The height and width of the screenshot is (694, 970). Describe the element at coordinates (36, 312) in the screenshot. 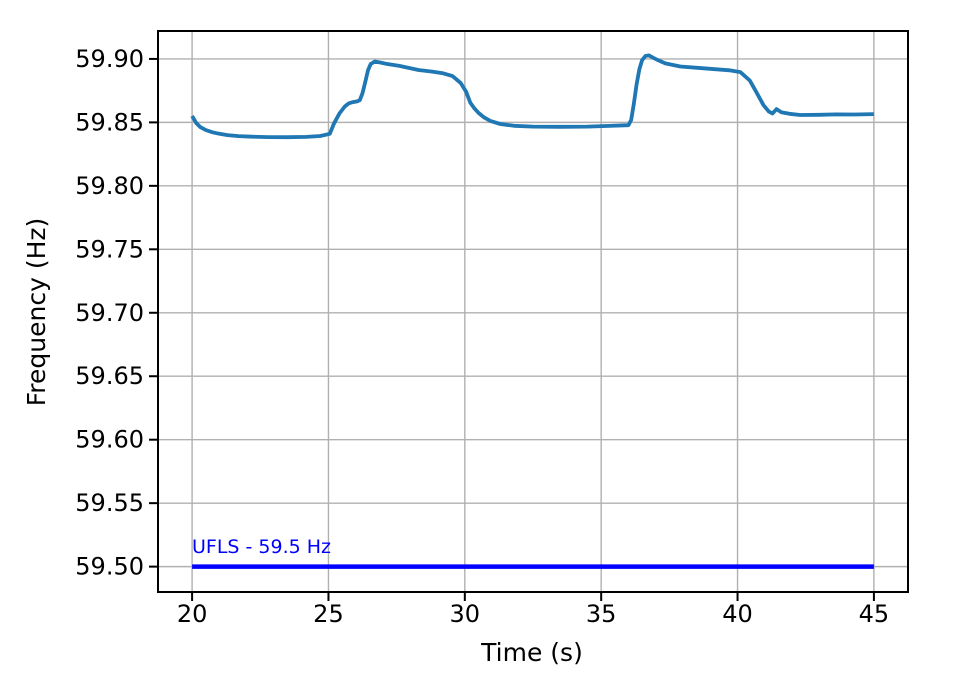

I see `y-axis-label: Frequency (Hz)` at that location.